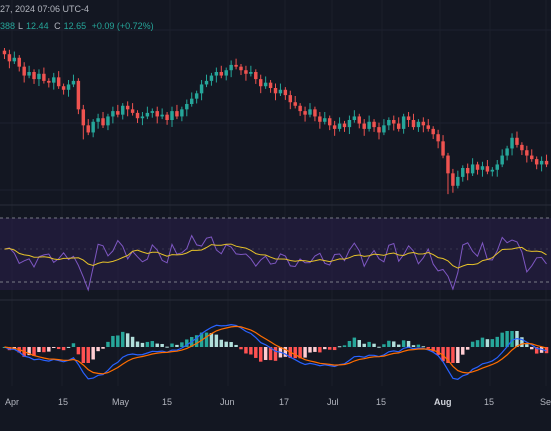  What do you see at coordinates (12, 402) in the screenshot?
I see `xtick-apr: Apr` at bounding box center [12, 402].